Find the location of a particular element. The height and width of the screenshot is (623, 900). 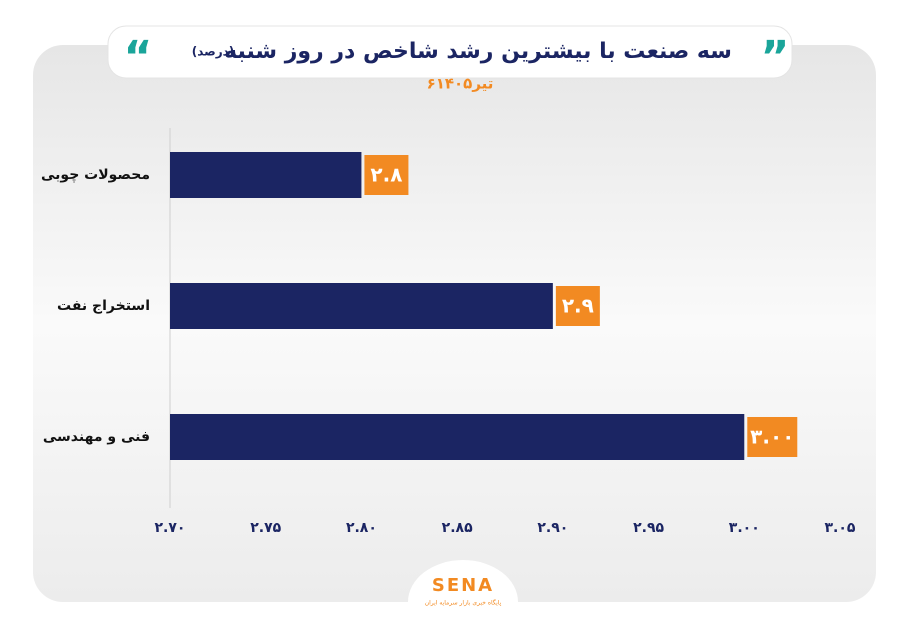

value-label: ۲.۹ is located at coordinates (578, 306).